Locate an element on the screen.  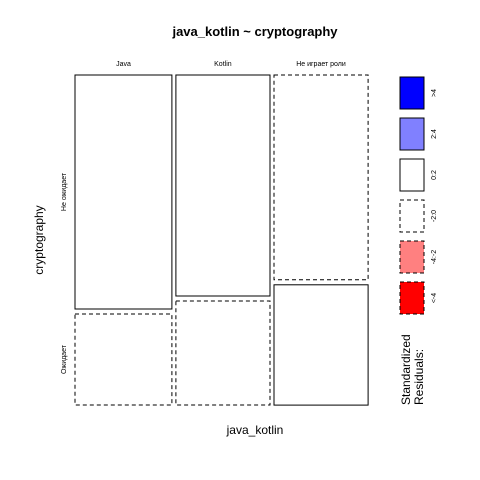
y-category-label: Ожидает is located at coordinates (64, 359).